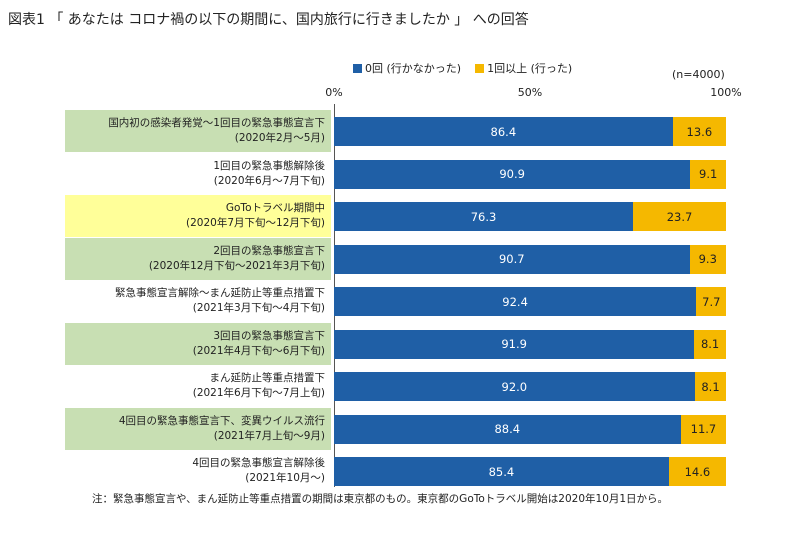 This screenshot has height=544, width=810. I want to click on category-label: 4回目の緊急事態宣言解除後 (2021年10月～), so click(198, 471).